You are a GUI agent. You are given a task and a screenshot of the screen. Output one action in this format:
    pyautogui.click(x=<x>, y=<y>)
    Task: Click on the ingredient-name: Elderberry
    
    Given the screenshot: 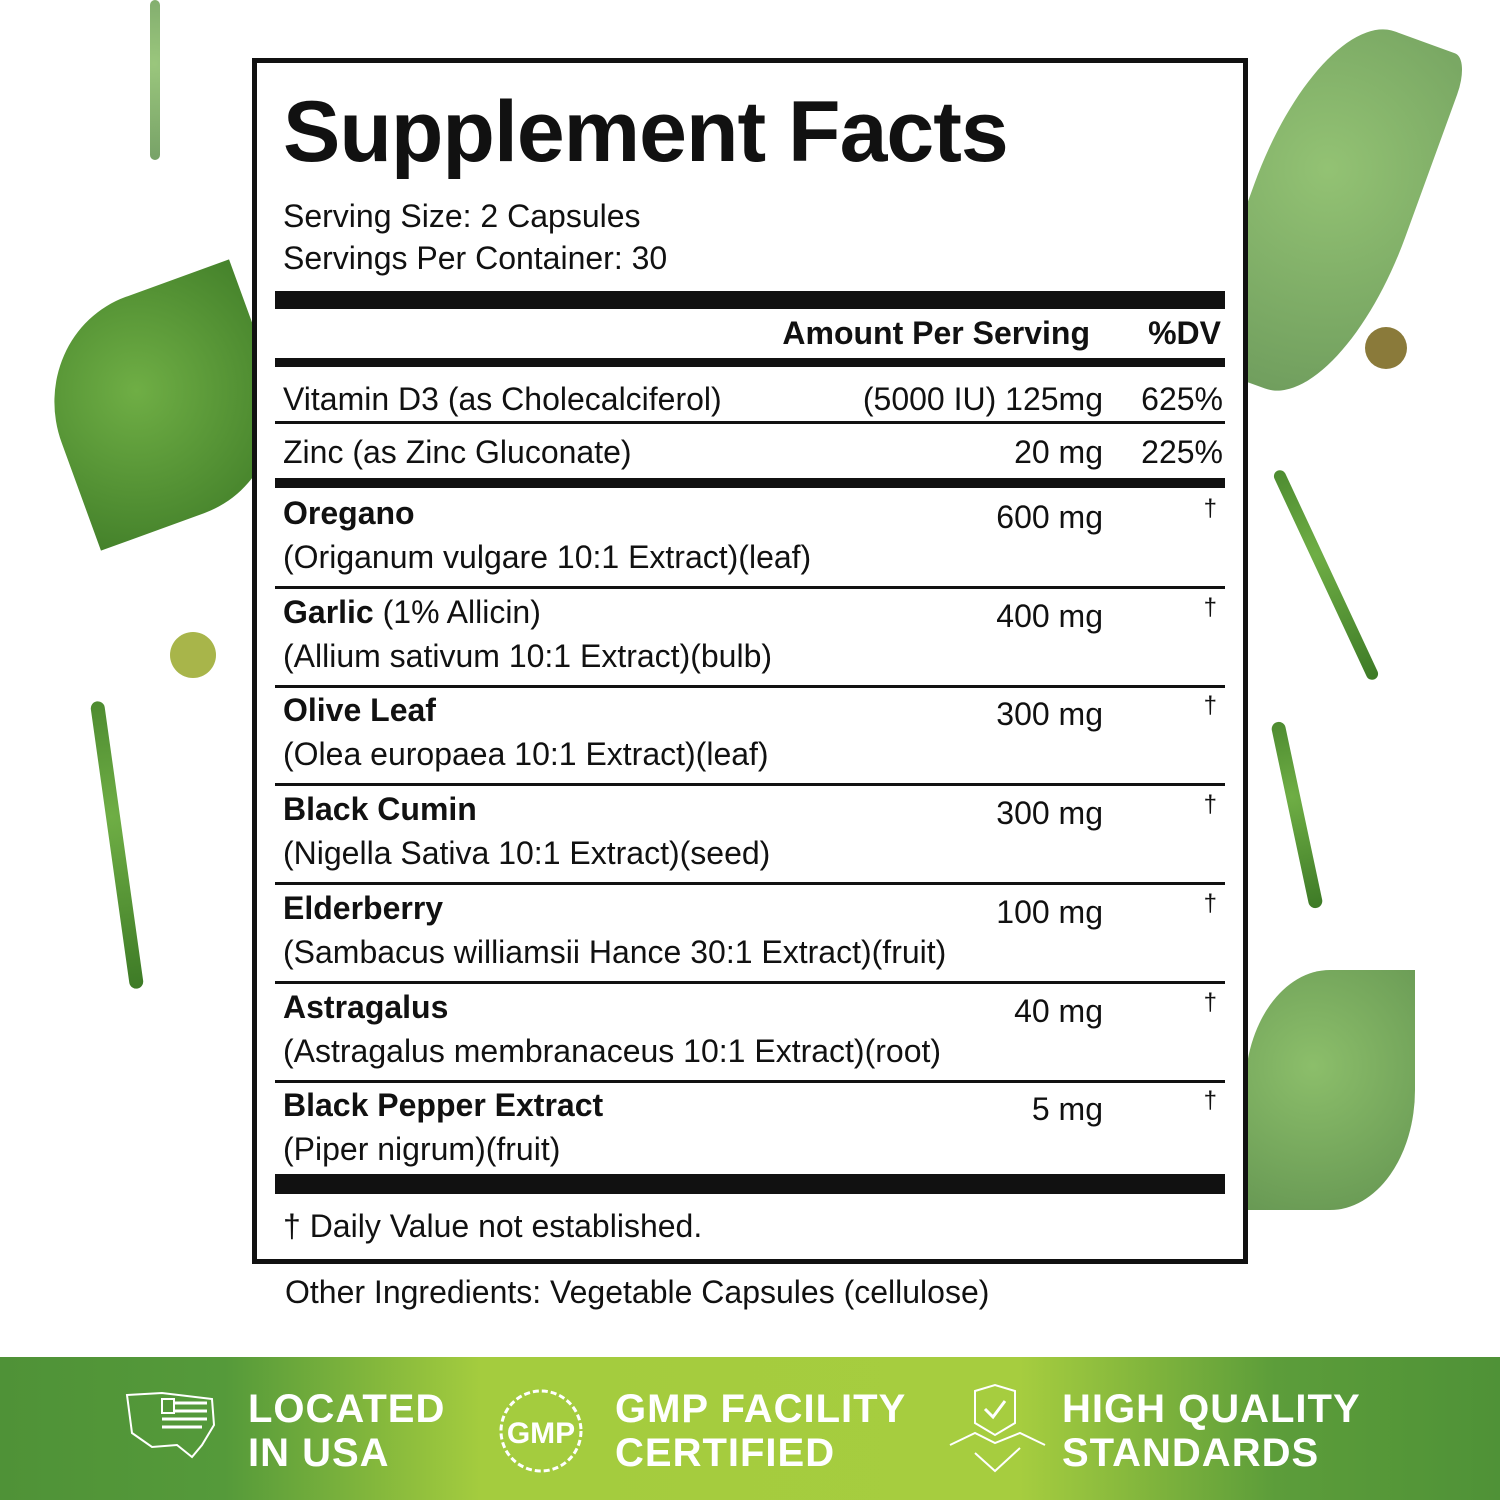 What is the action you would take?
    pyautogui.click(x=363, y=907)
    